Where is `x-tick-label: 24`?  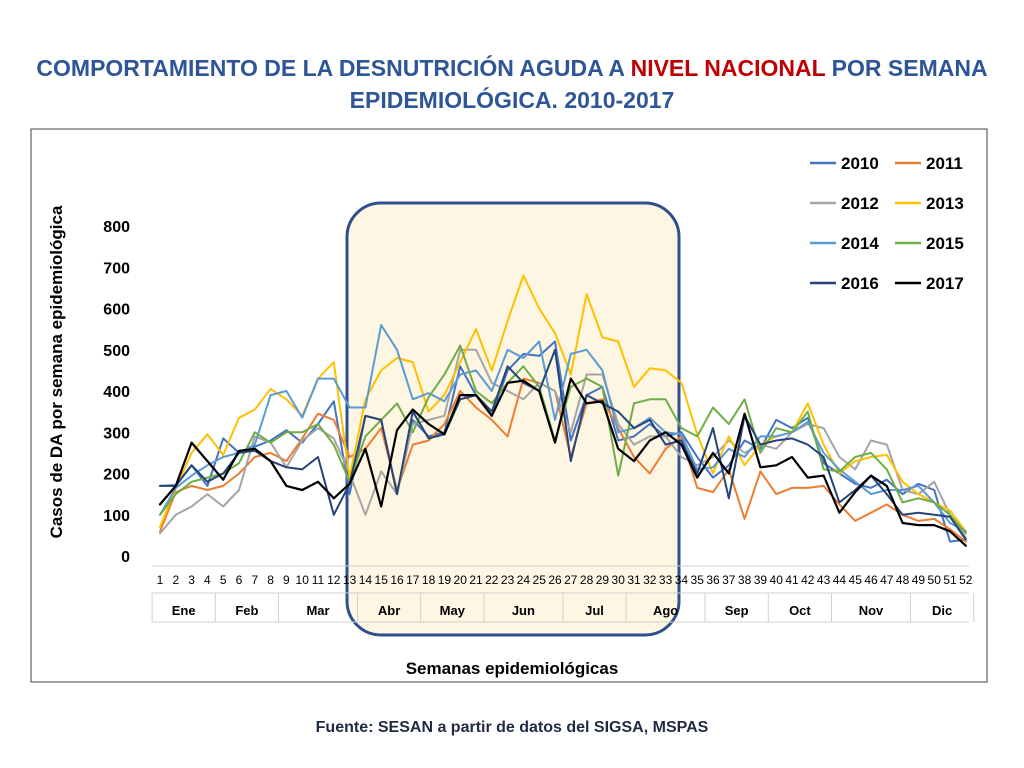
x-tick-label: 24 is located at coordinates (524, 580).